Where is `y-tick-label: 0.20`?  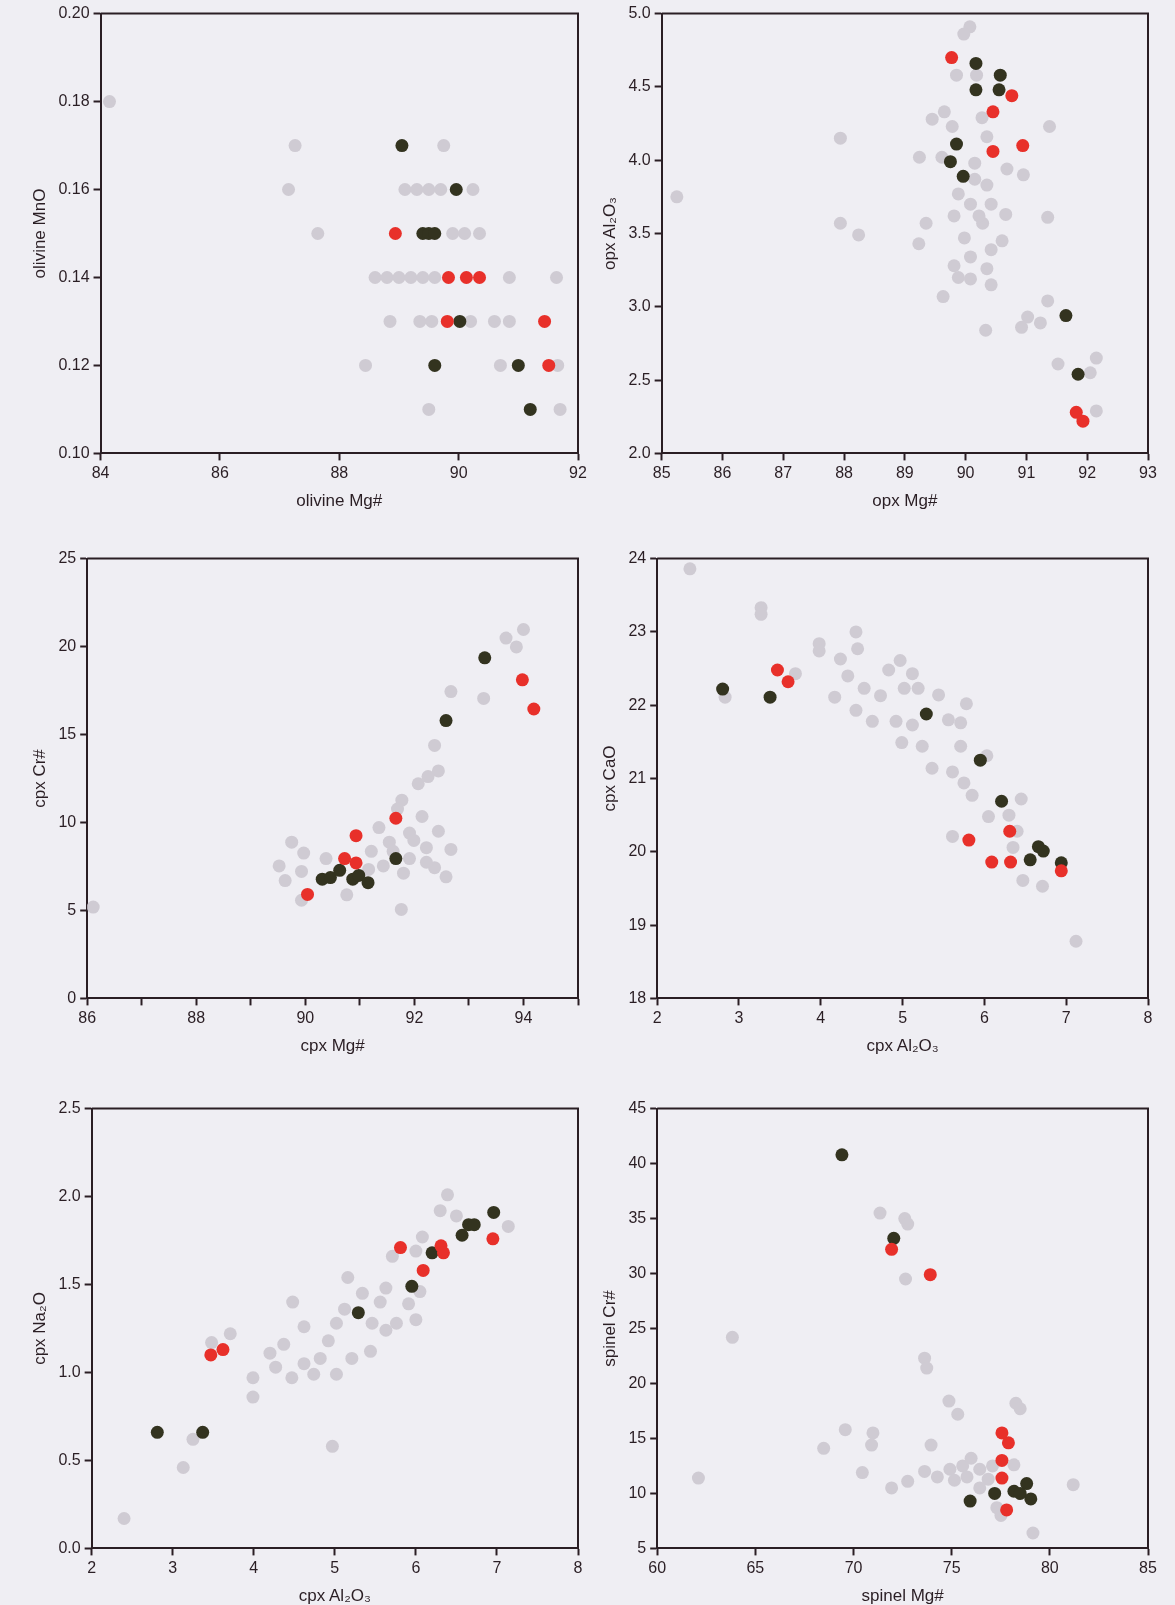 y-tick-label: 0.20 is located at coordinates (74, 13).